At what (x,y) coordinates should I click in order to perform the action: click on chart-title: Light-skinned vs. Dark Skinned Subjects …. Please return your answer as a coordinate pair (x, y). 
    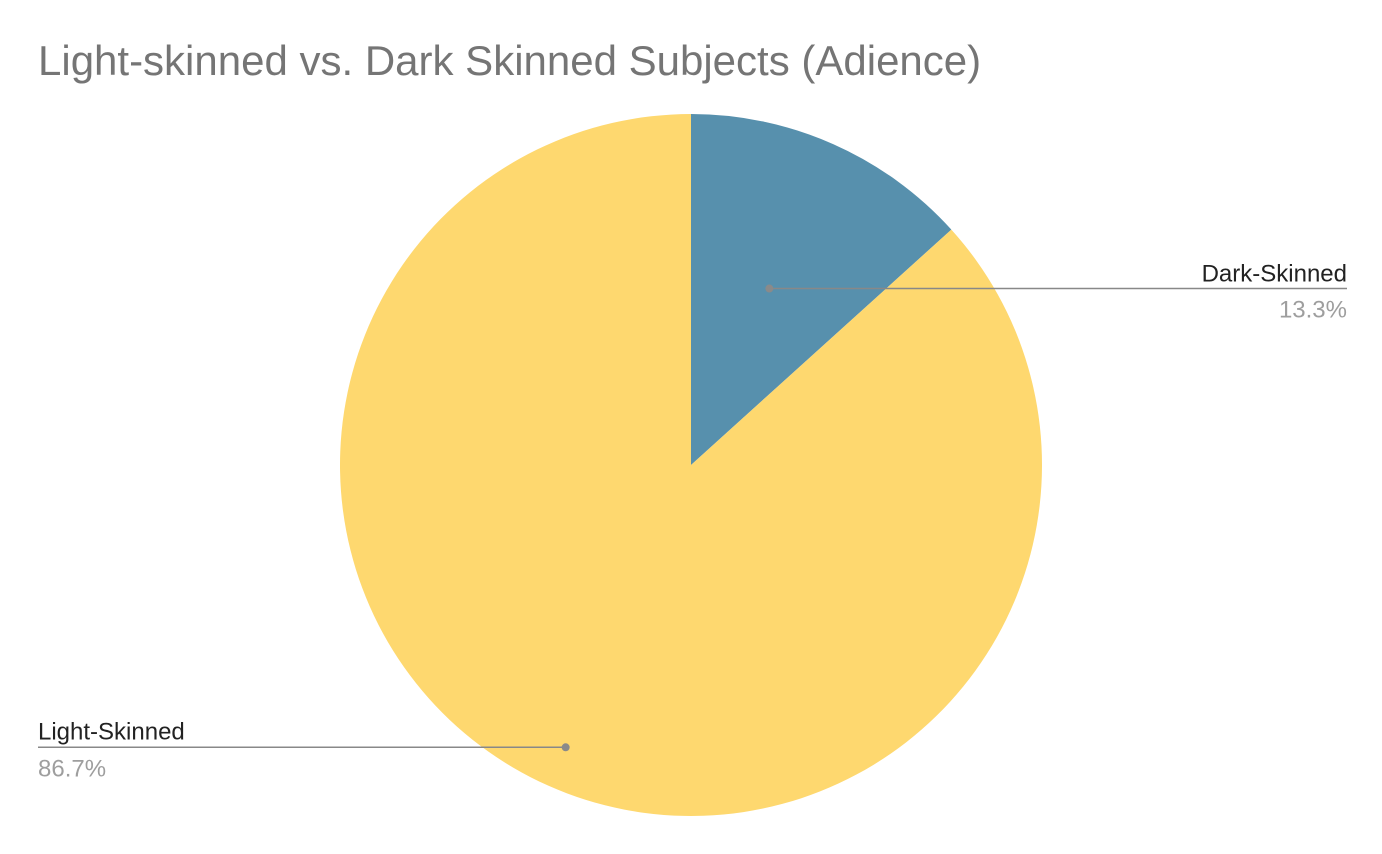
    Looking at the image, I should click on (510, 60).